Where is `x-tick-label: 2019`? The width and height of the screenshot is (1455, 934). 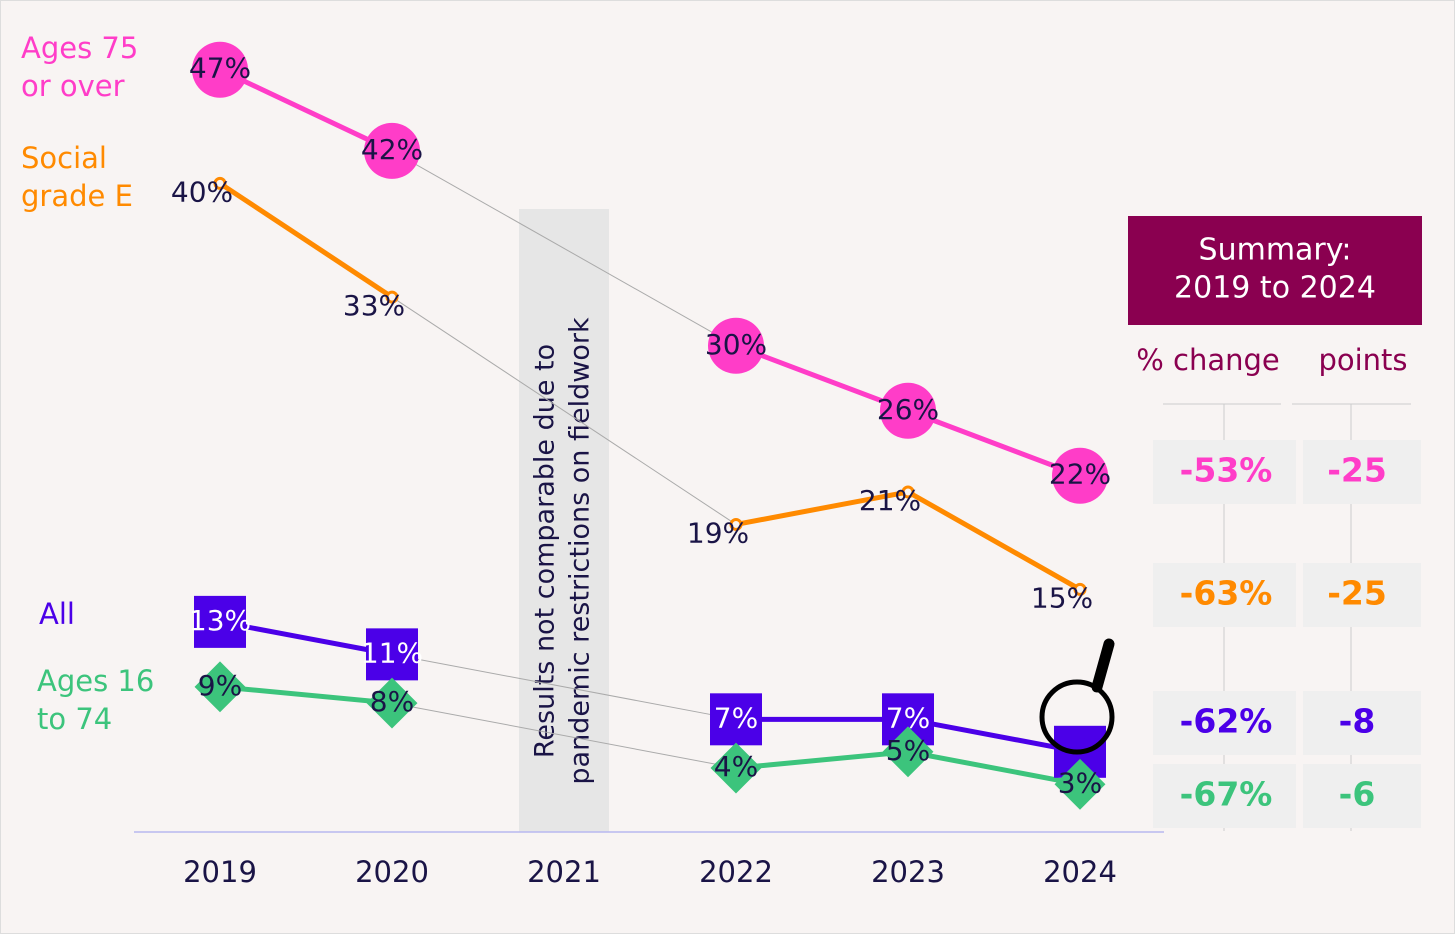
x-tick-label: 2019 is located at coordinates (220, 872).